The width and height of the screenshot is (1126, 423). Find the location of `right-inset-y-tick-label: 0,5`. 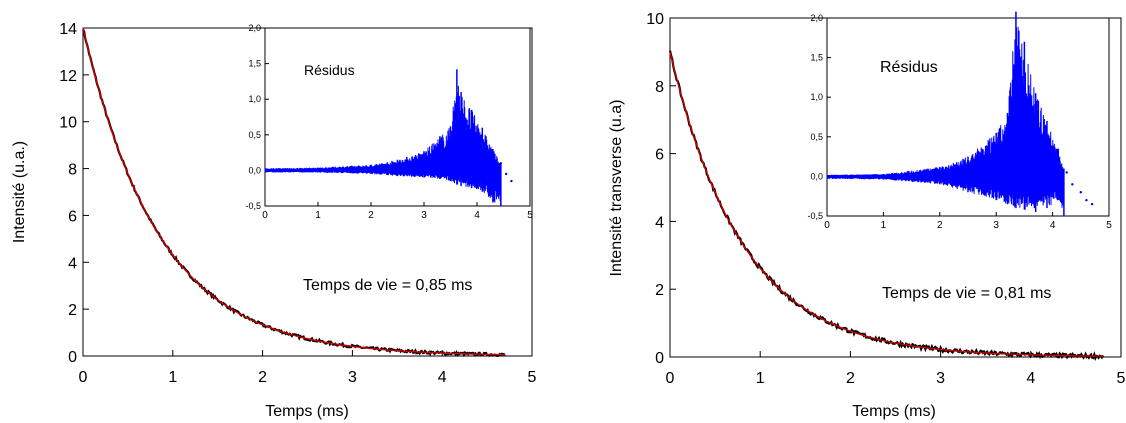

right-inset-y-tick-label: 0,5 is located at coordinates (816, 137).